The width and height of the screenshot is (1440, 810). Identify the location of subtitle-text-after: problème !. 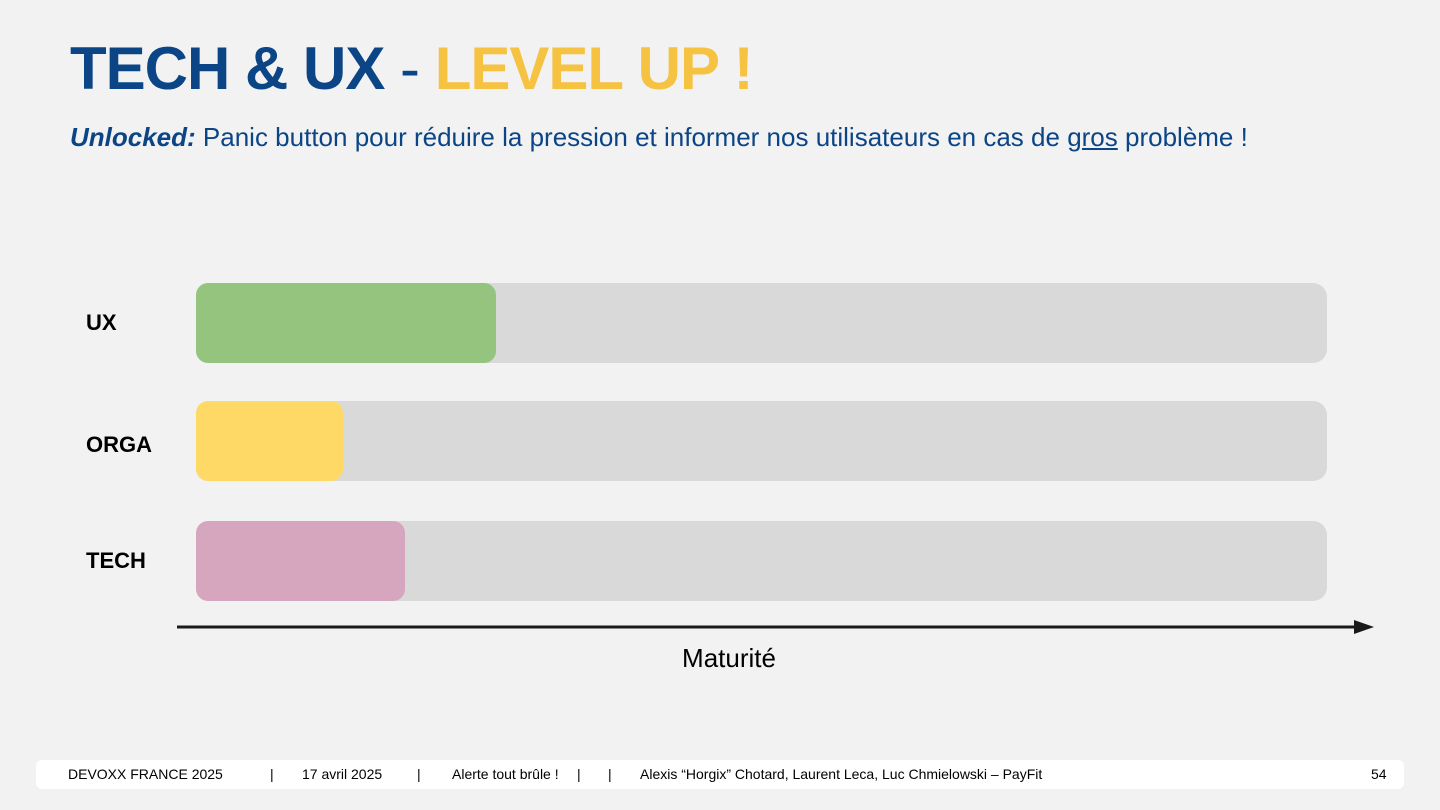
(1186, 137).